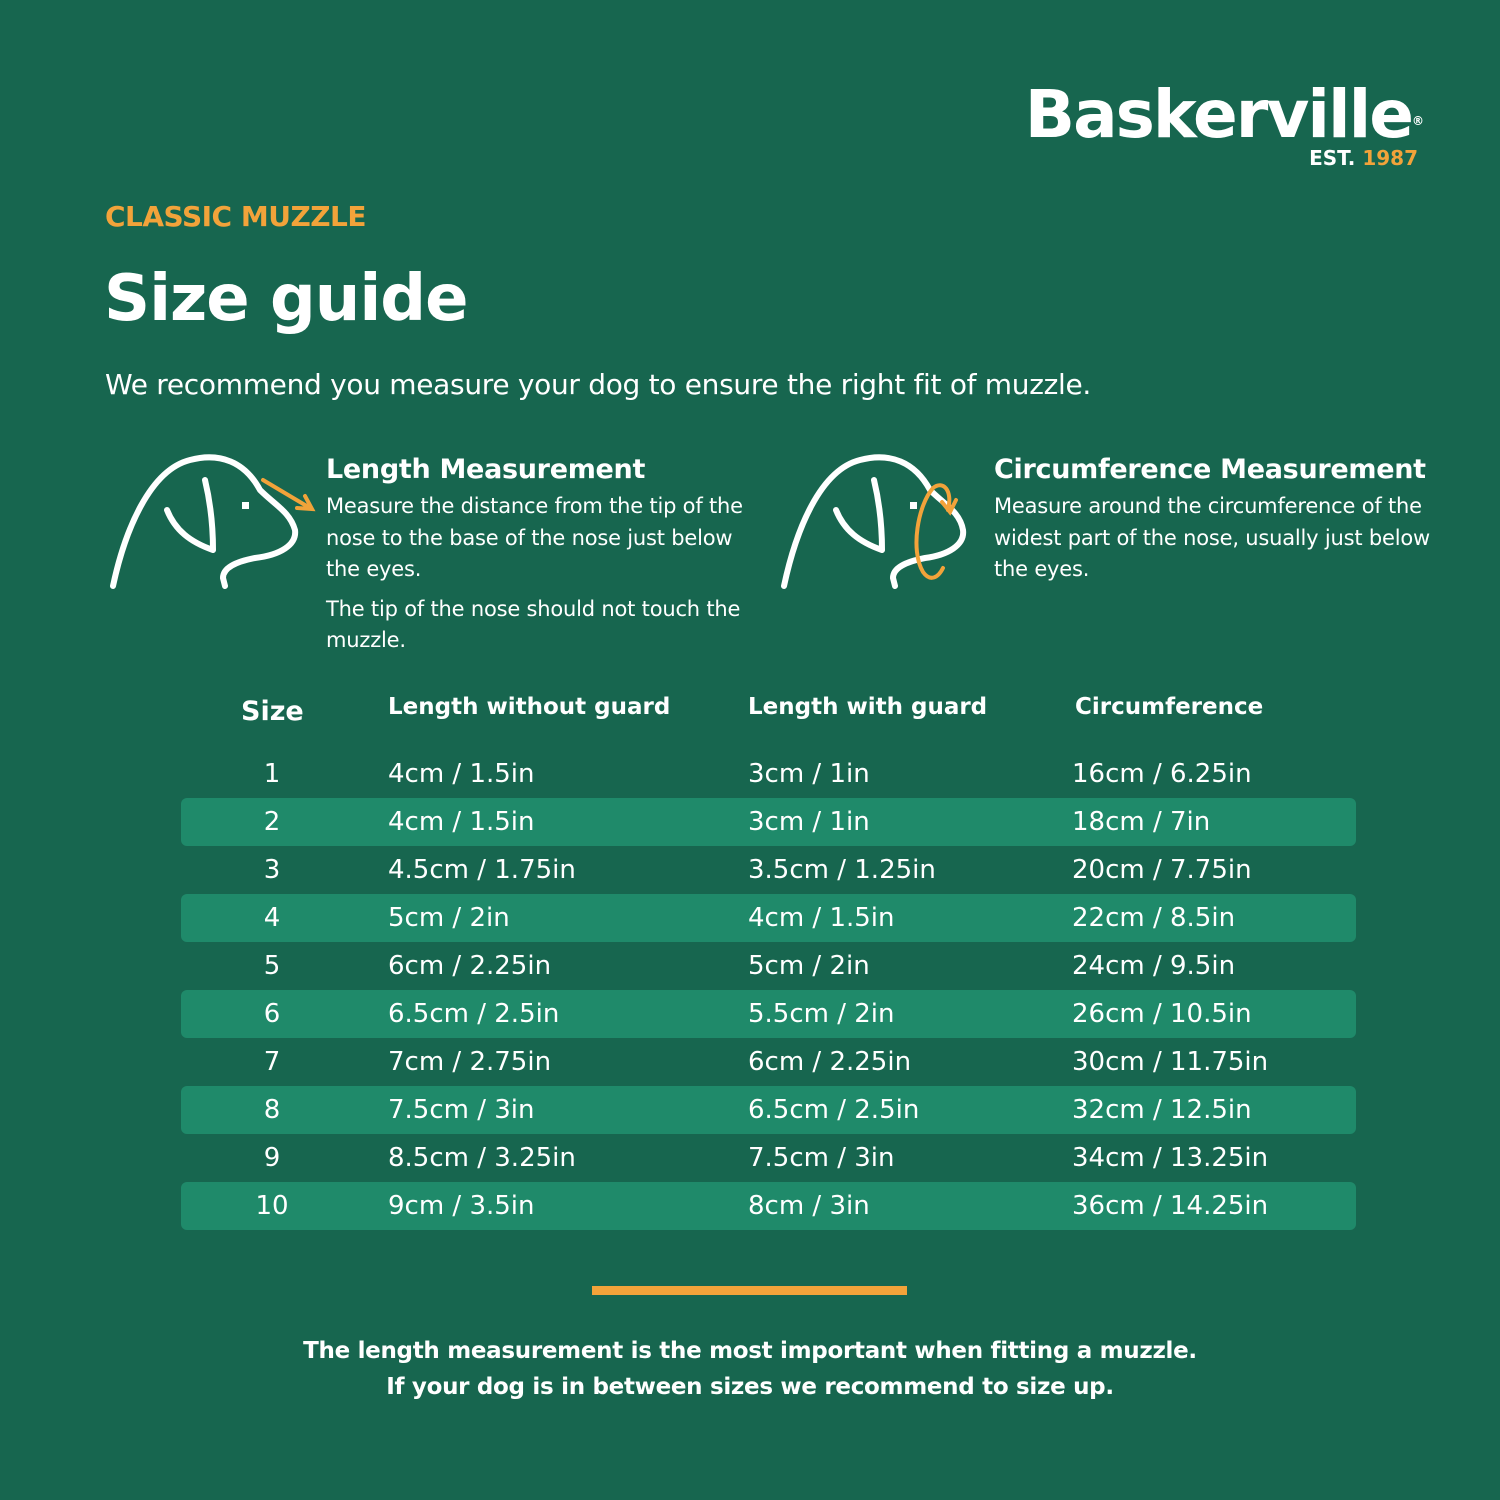  Describe the element at coordinates (1162, 774) in the screenshot. I see `circumference-cell: 16cm / 6.25in` at that location.